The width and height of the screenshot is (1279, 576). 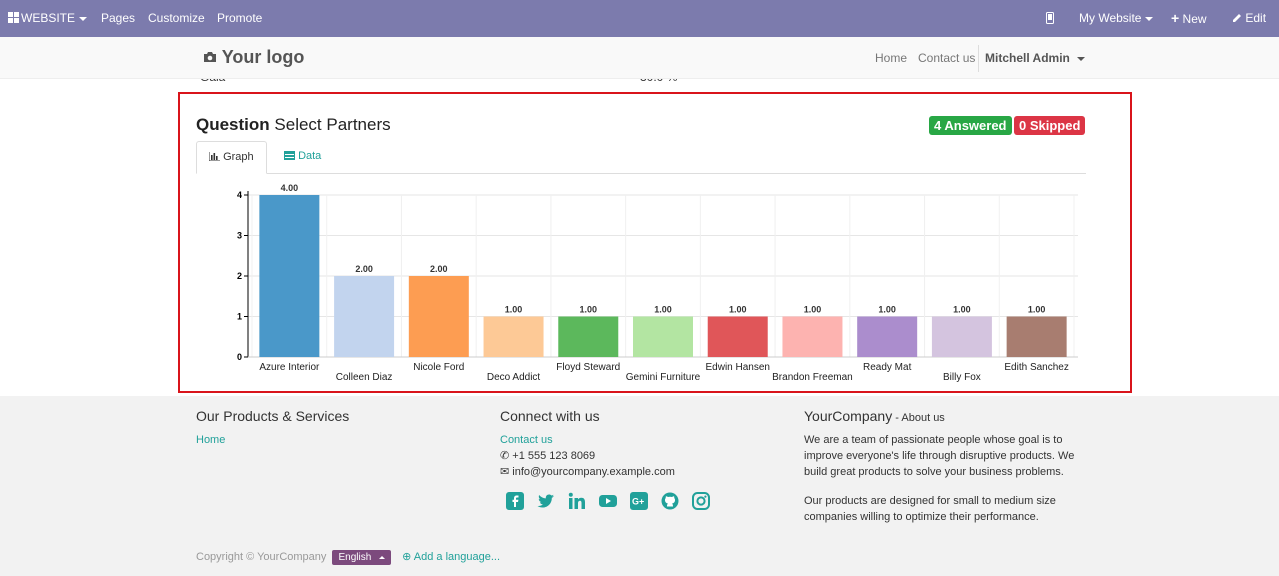 I want to click on x-tick-label: Edwin Hansen, so click(x=737, y=367).